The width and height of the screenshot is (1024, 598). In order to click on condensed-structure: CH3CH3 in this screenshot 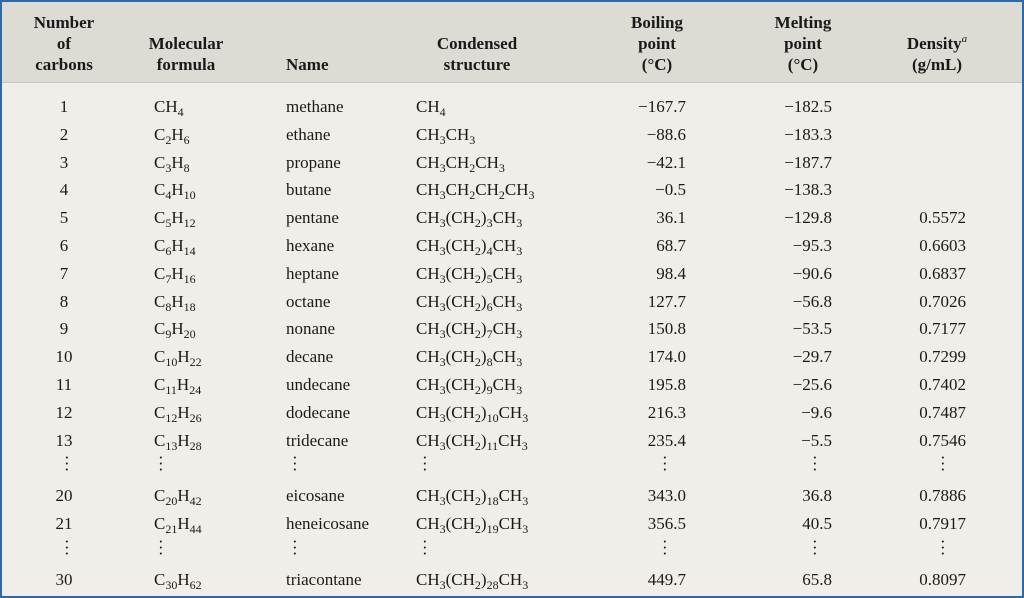, I will do `click(446, 135)`.